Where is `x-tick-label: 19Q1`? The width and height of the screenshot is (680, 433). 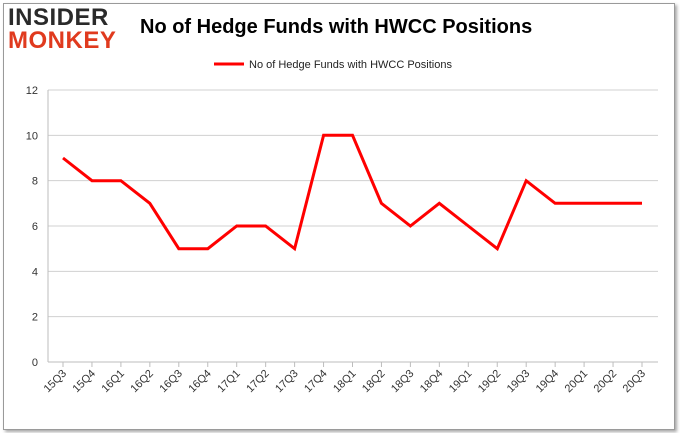
x-tick-label: 19Q1 is located at coordinates (461, 382).